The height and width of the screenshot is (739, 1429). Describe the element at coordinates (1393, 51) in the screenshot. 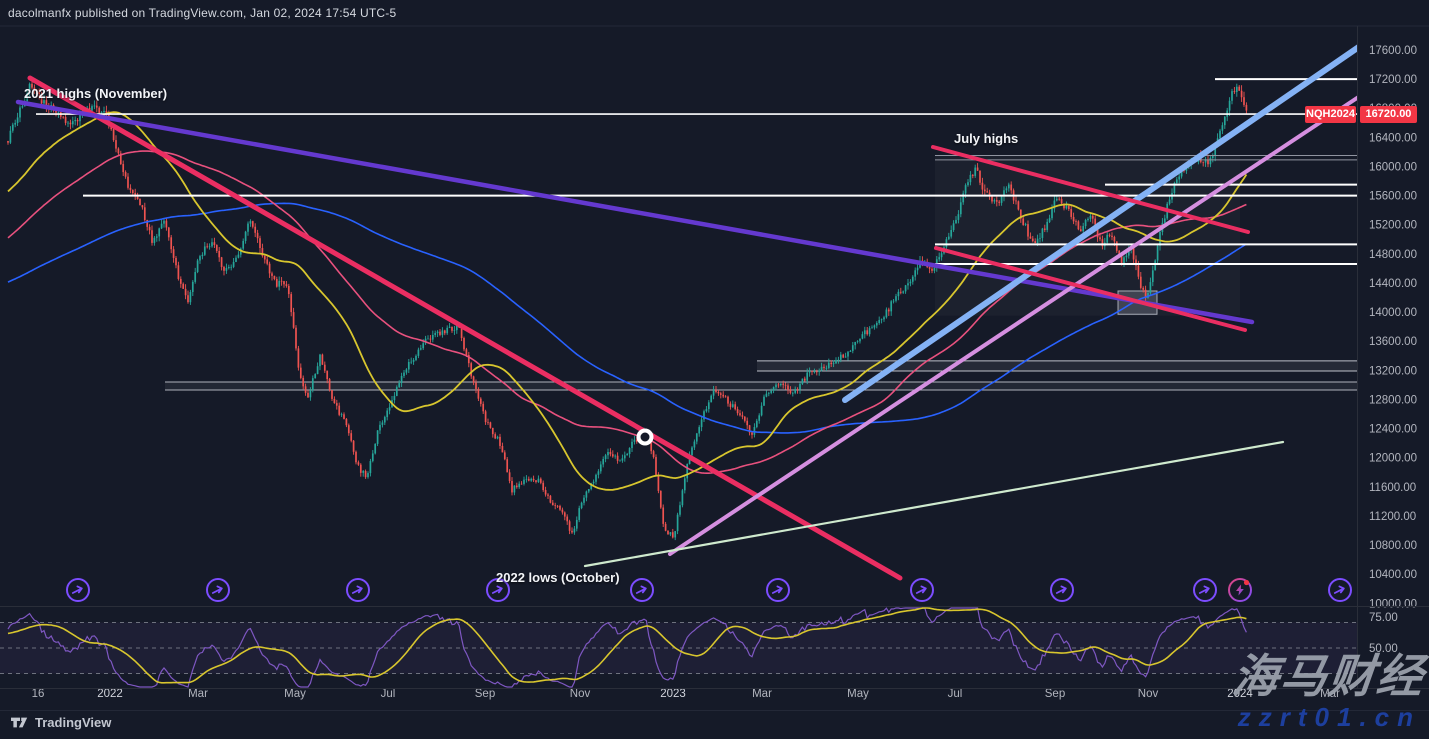

I see `price-tick-label: 17600.00` at that location.